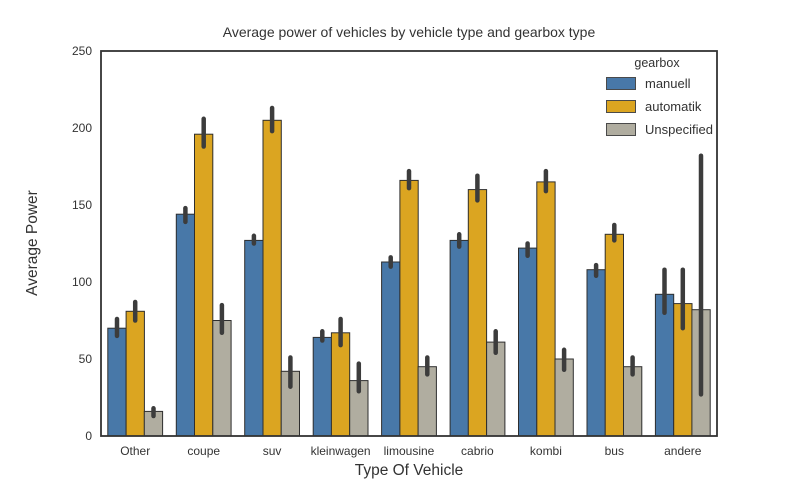 The height and width of the screenshot is (500, 800). Describe the element at coordinates (477, 313) in the screenshot. I see `bar-automatik-cabrio` at that location.